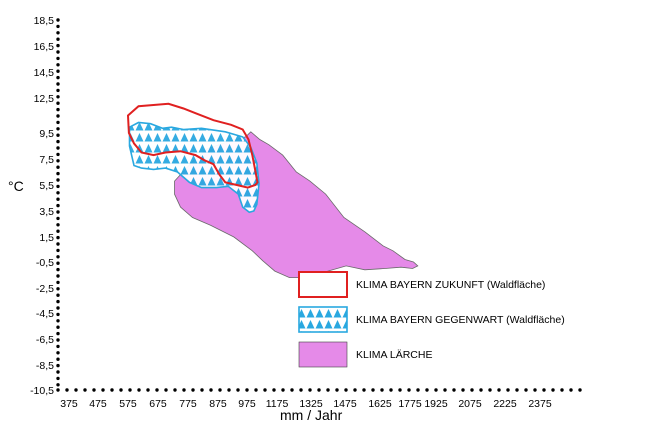 This screenshot has width=646, height=430. Describe the element at coordinates (460, 320) in the screenshot. I see `legend-label: KLIMA BAYERN GEGENWART (Waldfläche)` at that location.